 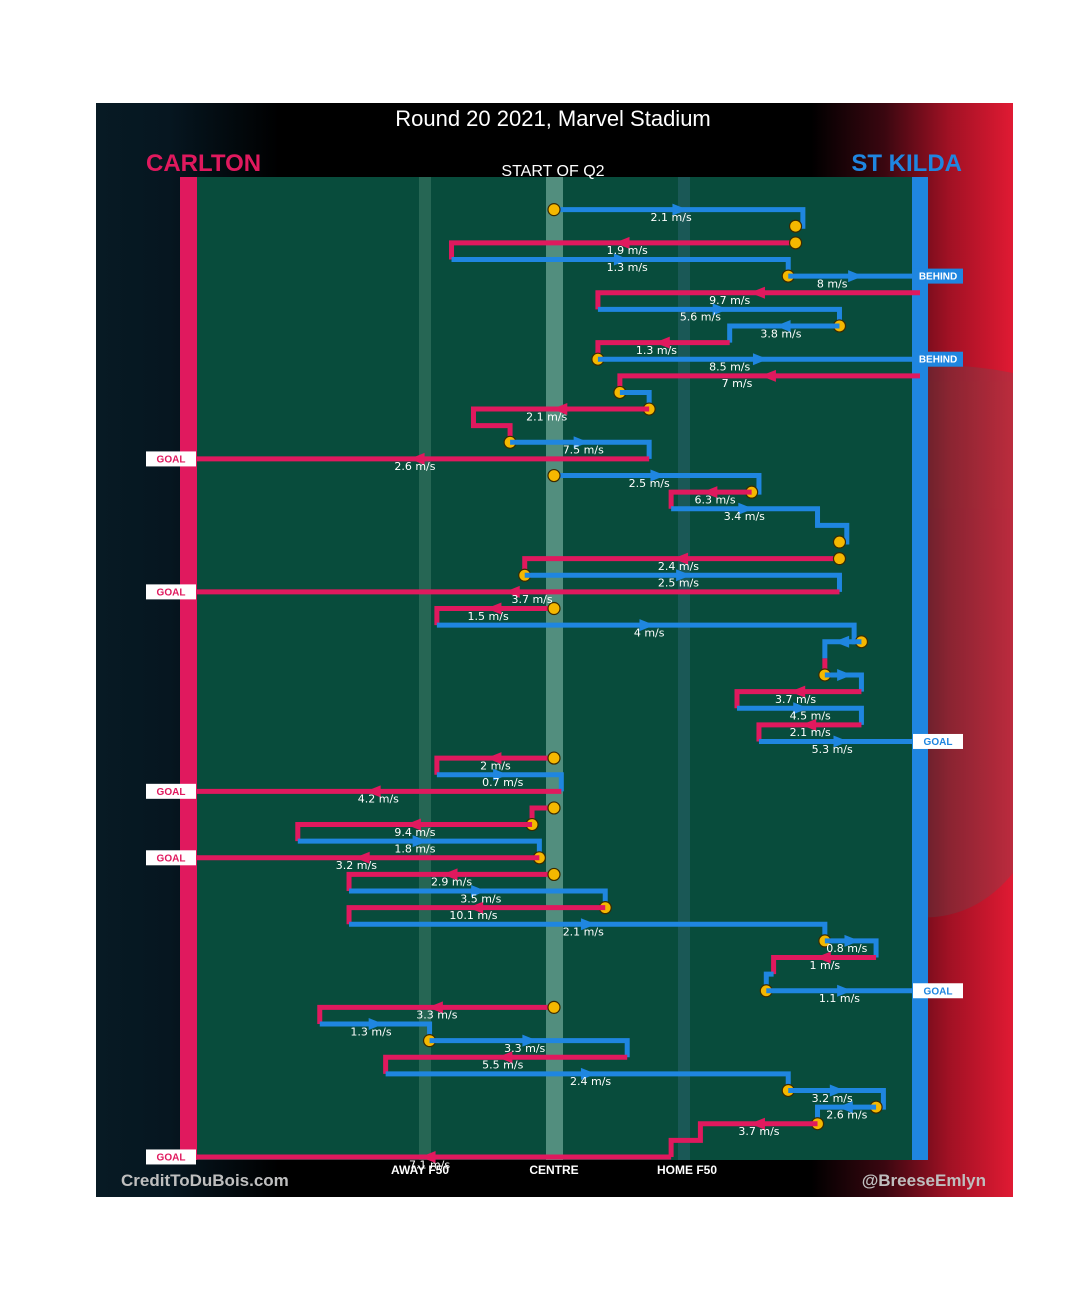 I want to click on tick-label-away-f50: AWAY F50, so click(x=420, y=1170).